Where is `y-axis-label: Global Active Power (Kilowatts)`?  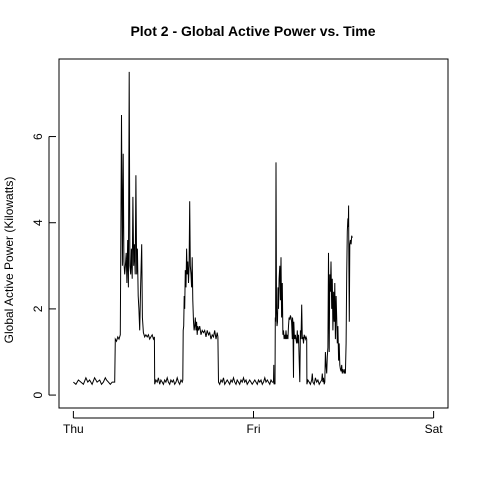 y-axis-label: Global Active Power (Kilowatts) is located at coordinates (9, 260).